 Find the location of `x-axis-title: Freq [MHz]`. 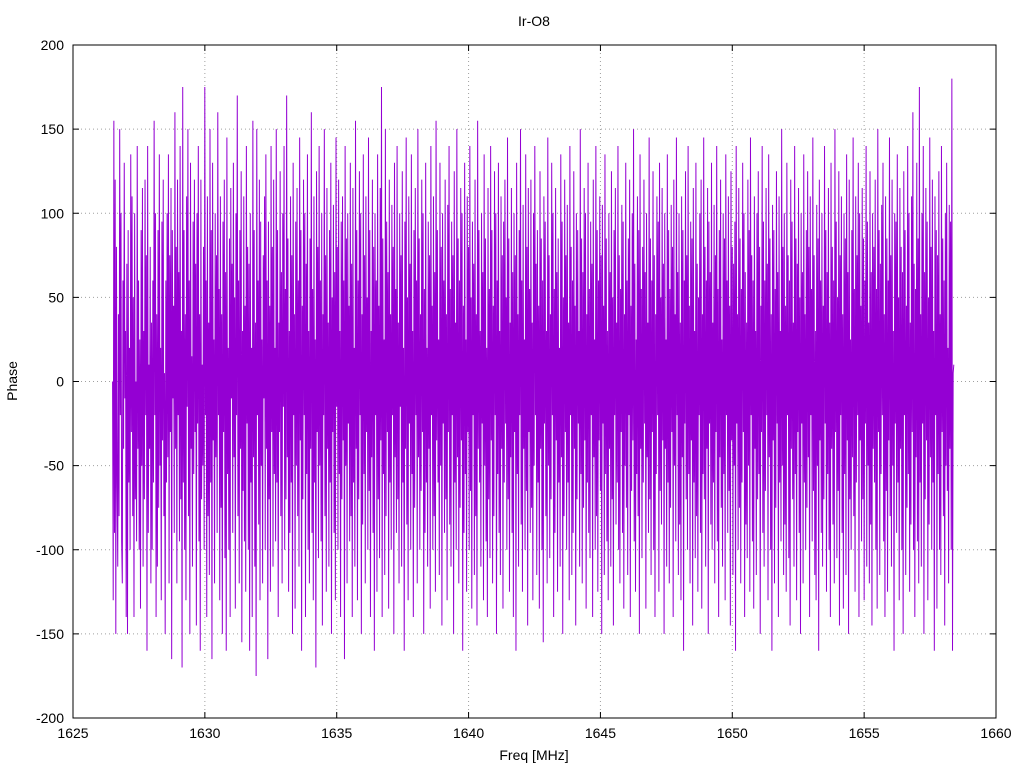

x-axis-title: Freq [MHz] is located at coordinates (533, 755).